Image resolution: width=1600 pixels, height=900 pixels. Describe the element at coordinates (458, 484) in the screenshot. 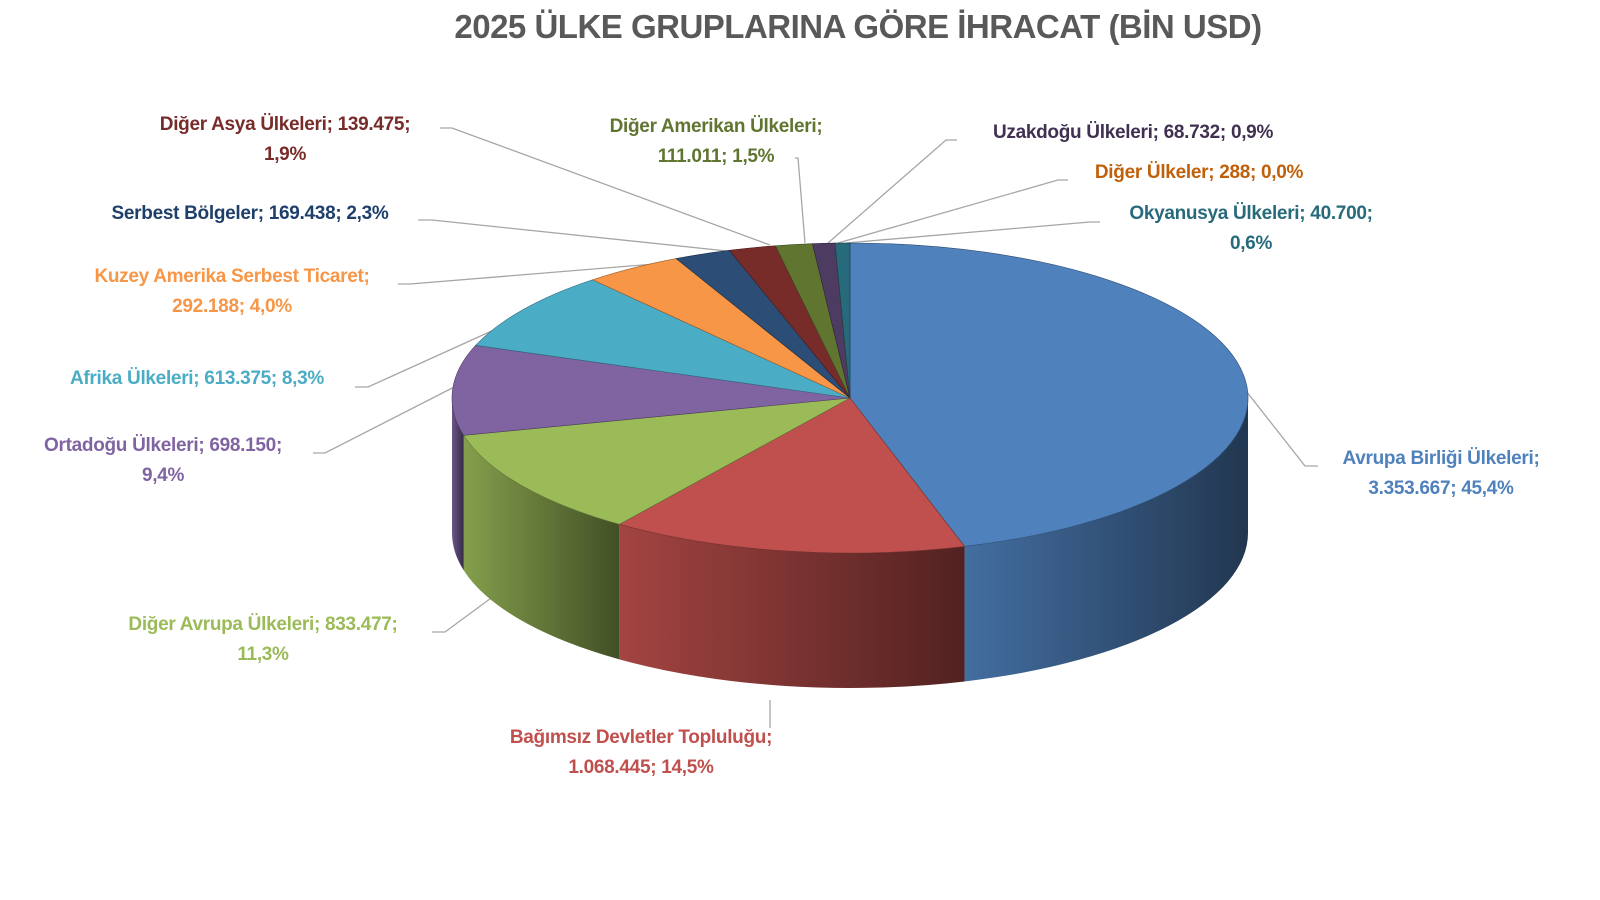

I see `slice-ortado-u-lkeleri-side` at that location.